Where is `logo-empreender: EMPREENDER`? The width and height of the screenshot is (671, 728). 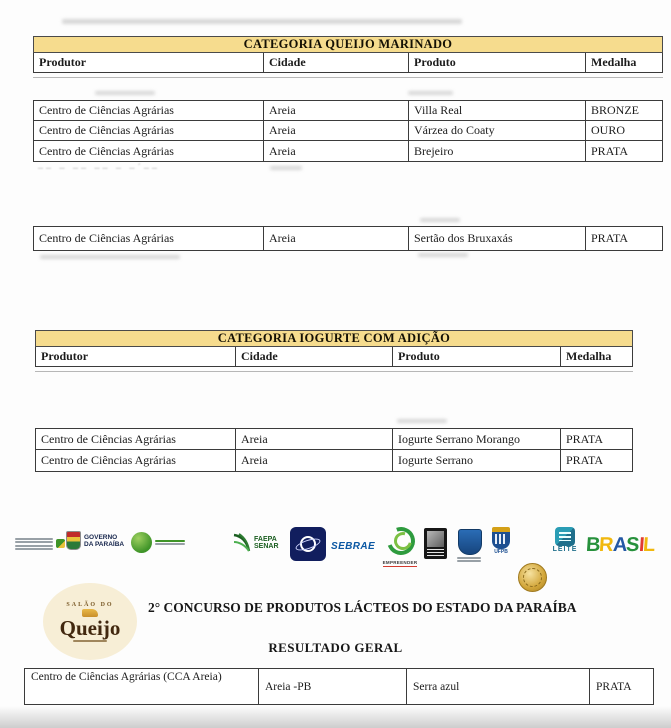
logo-empreender: EMPREENDER is located at coordinates (400, 548).